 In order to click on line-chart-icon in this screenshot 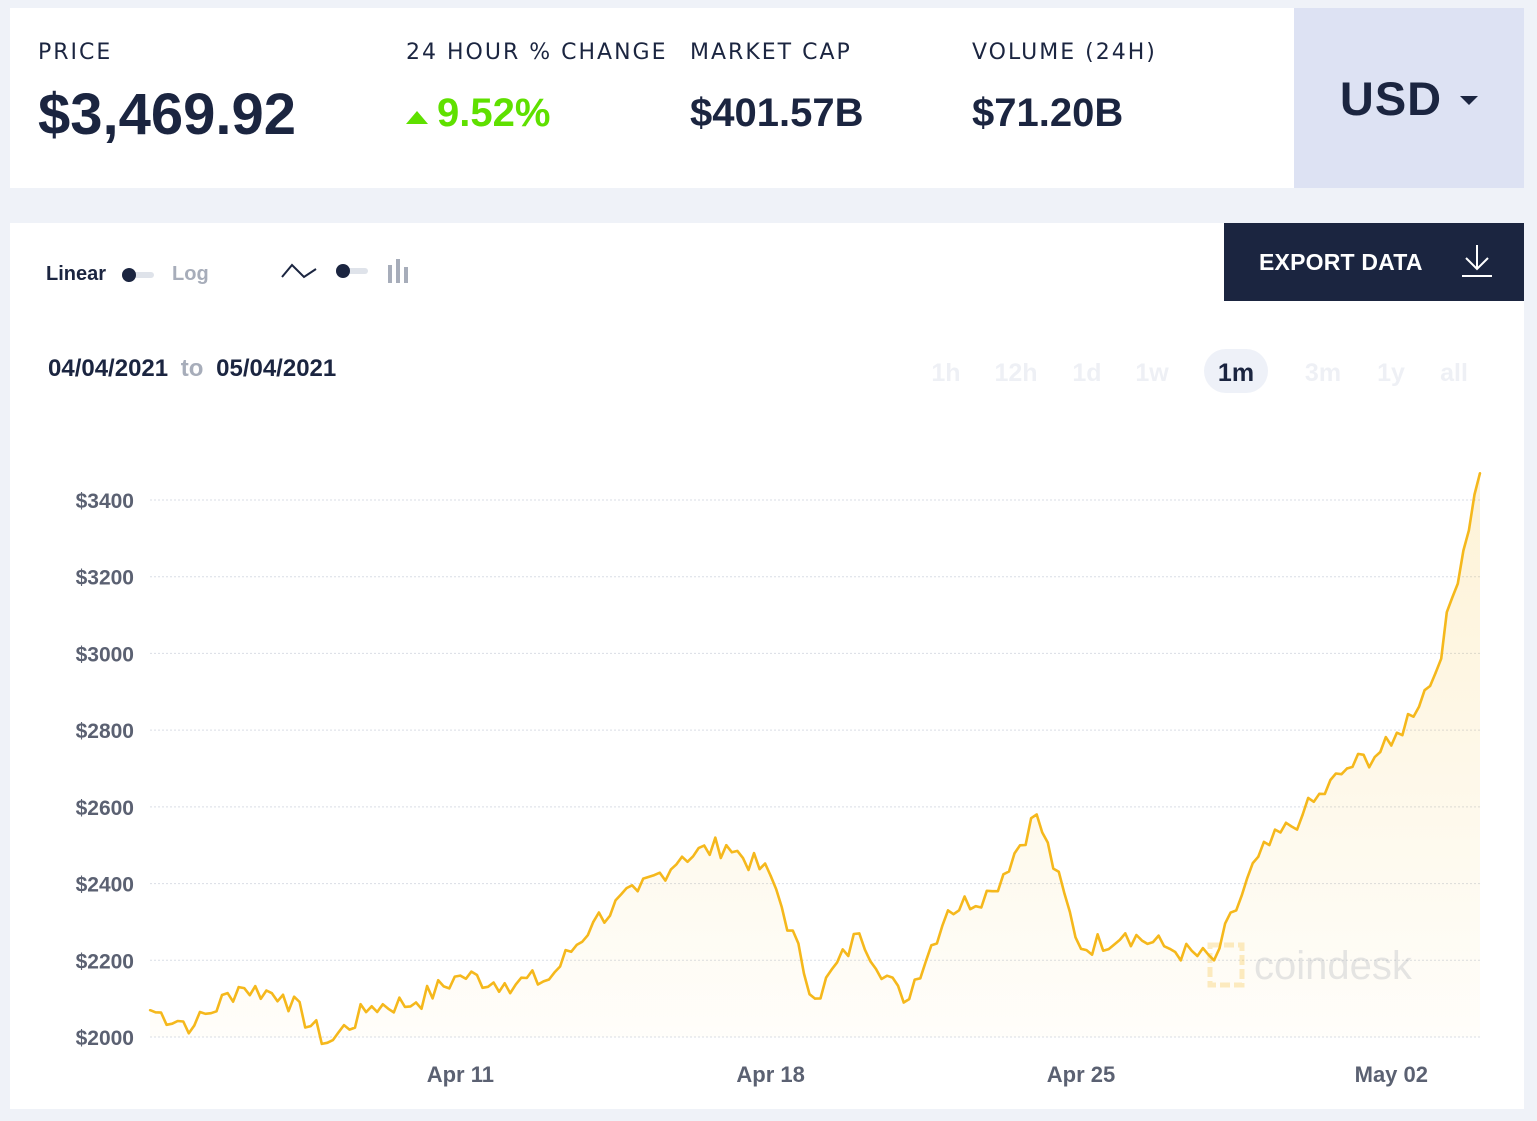, I will do `click(300, 271)`.